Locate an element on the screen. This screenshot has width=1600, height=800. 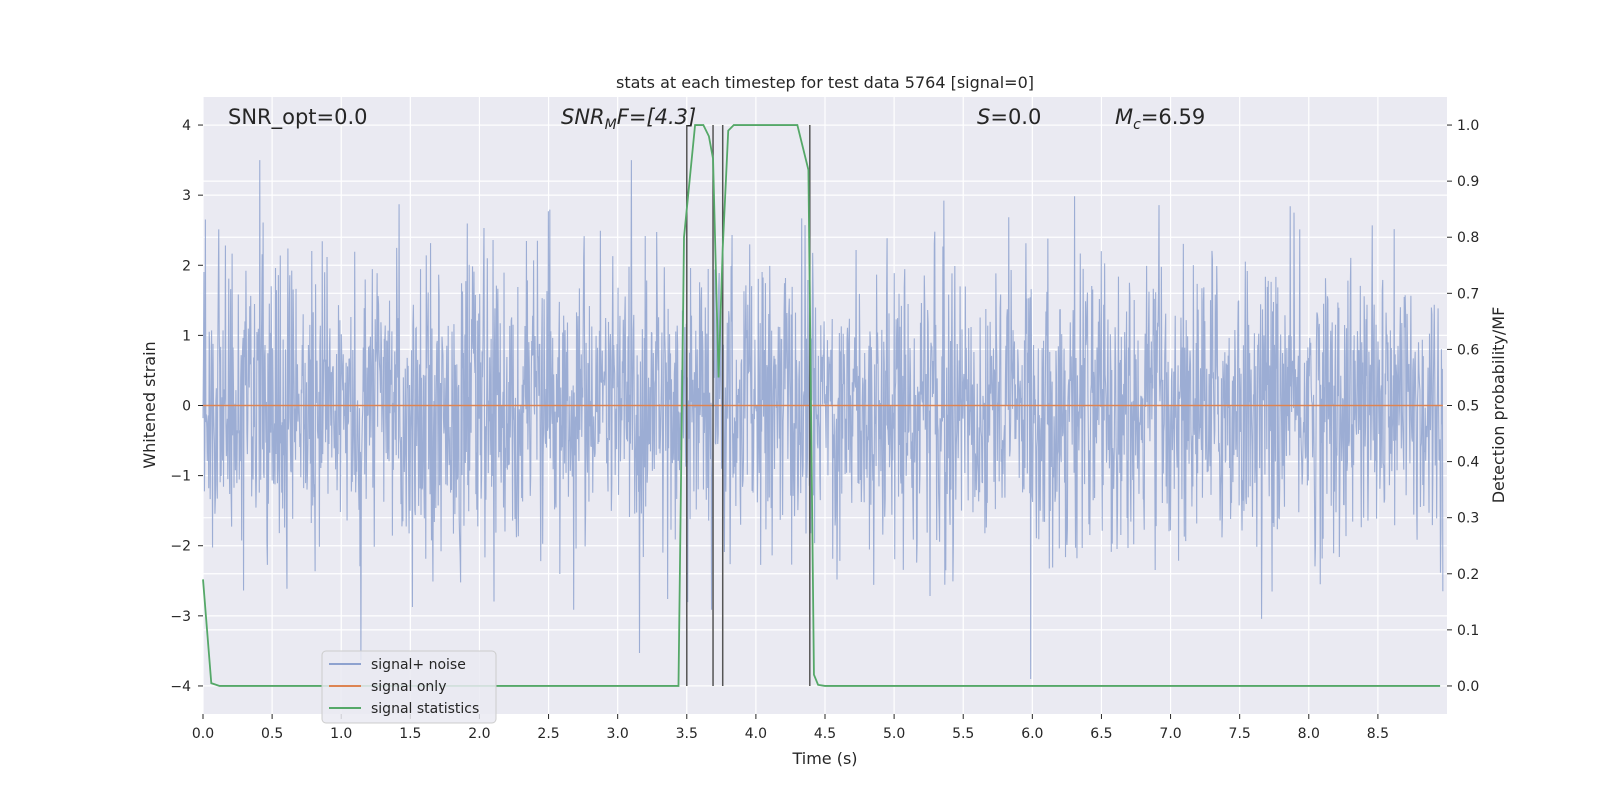
x-tick-label-11: 5.5 is located at coordinates (963, 734).